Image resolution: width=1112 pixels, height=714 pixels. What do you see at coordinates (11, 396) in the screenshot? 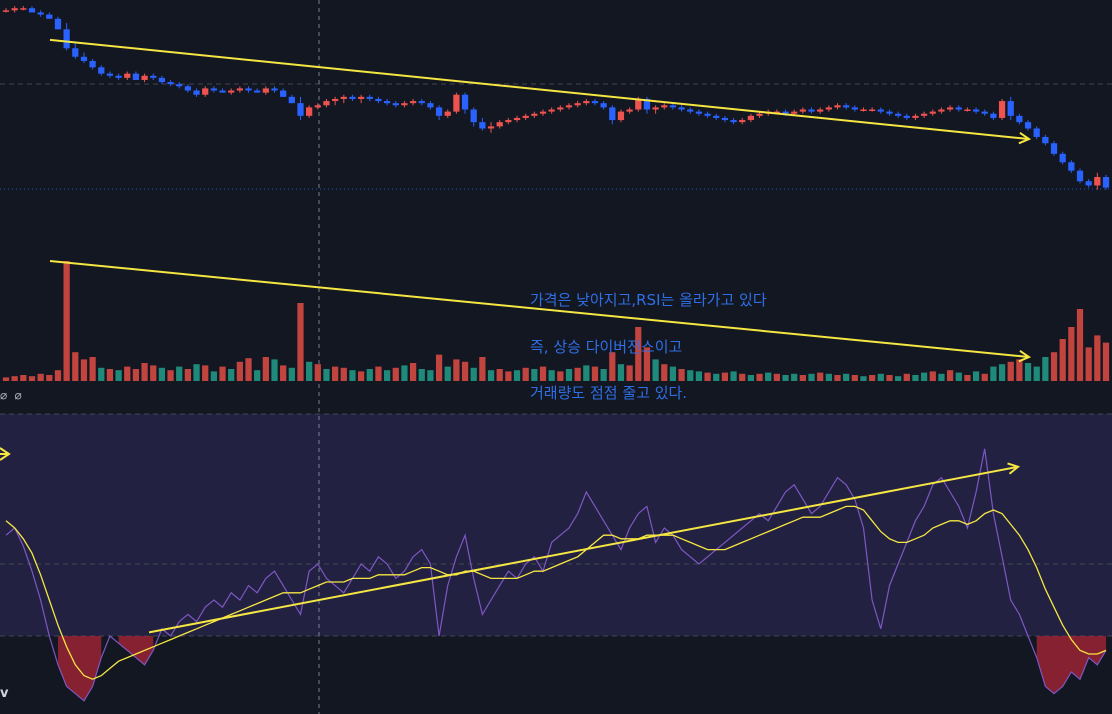
I see `volume-pane-label: ∅ ∅` at bounding box center [11, 396].